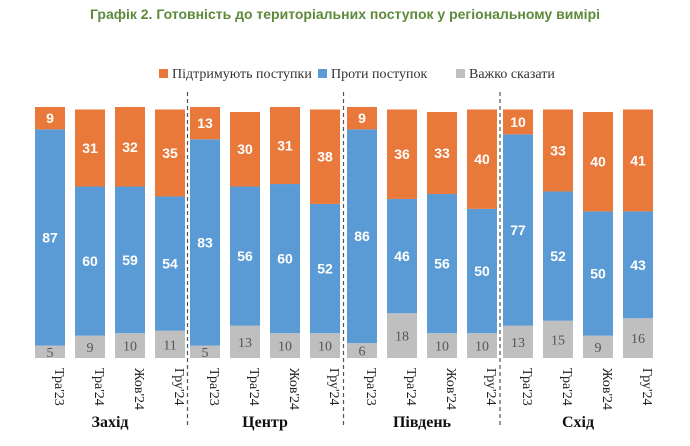 The image size is (690, 446). I want to click on data-label-hard: 9, so click(598, 348).